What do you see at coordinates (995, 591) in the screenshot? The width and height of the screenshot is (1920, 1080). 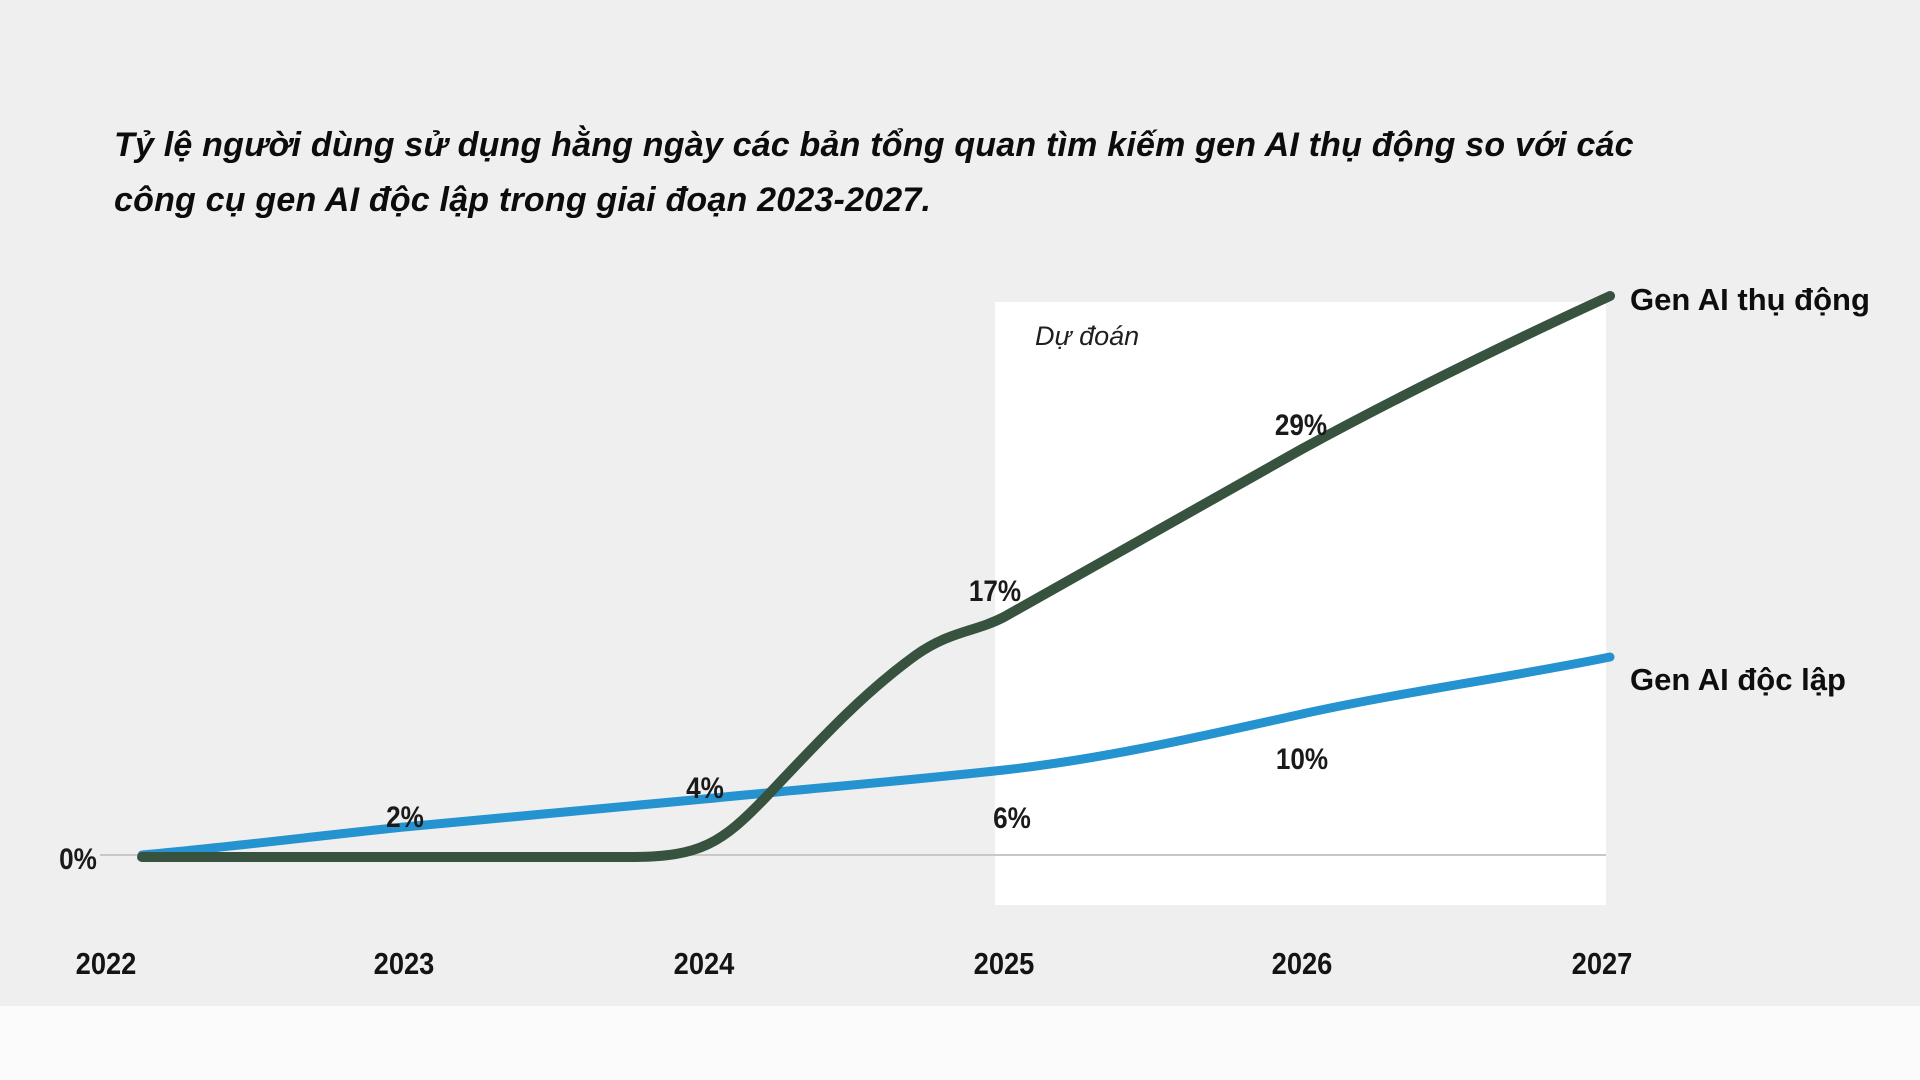 I see `value-label-17: 17%` at bounding box center [995, 591].